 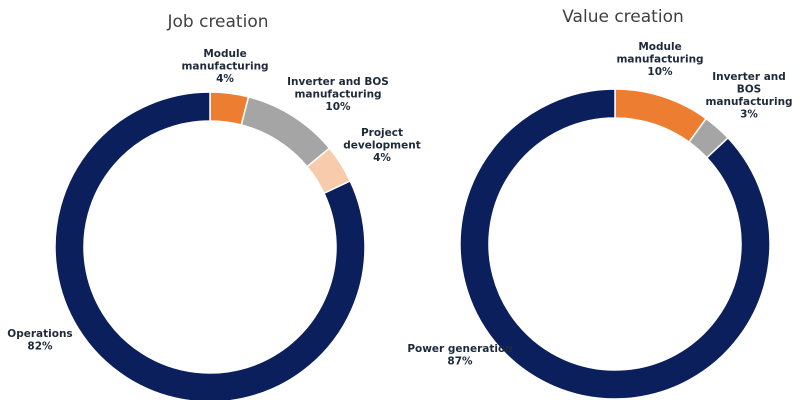 What do you see at coordinates (217, 22) in the screenshot?
I see `chart-title: Job creation` at bounding box center [217, 22].